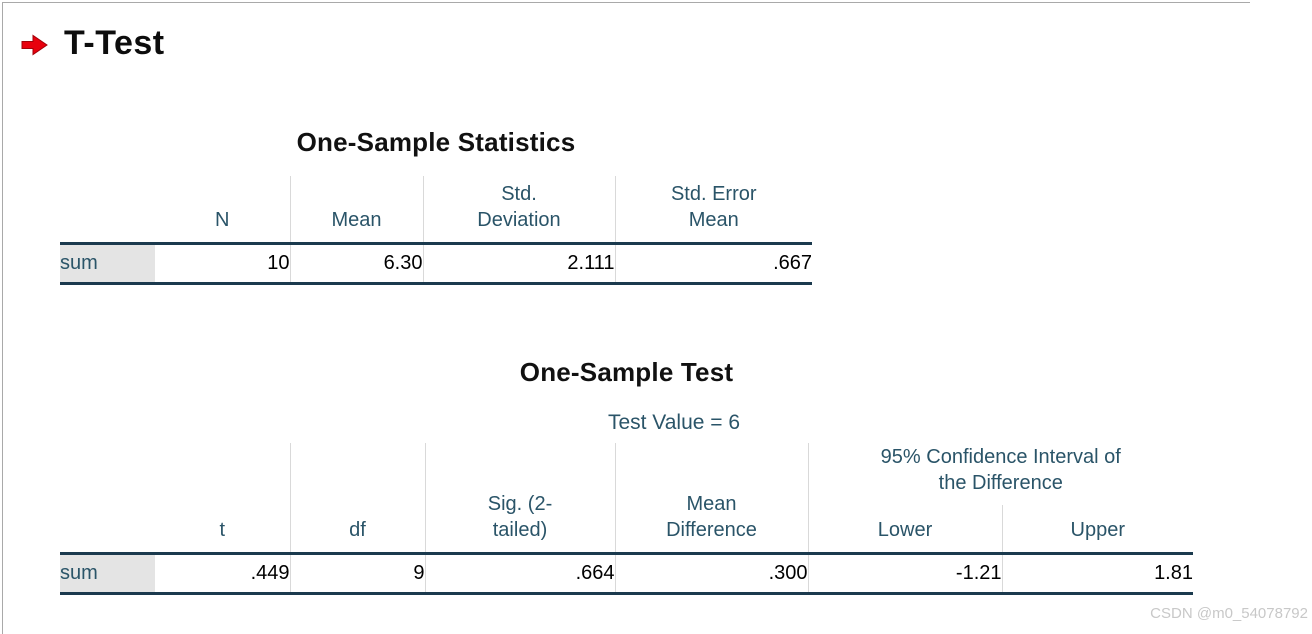 Image resolution: width=1312 pixels, height=634 pixels. What do you see at coordinates (1097, 574) in the screenshot?
I see `cell-ci-upper: 1.81` at bounding box center [1097, 574].